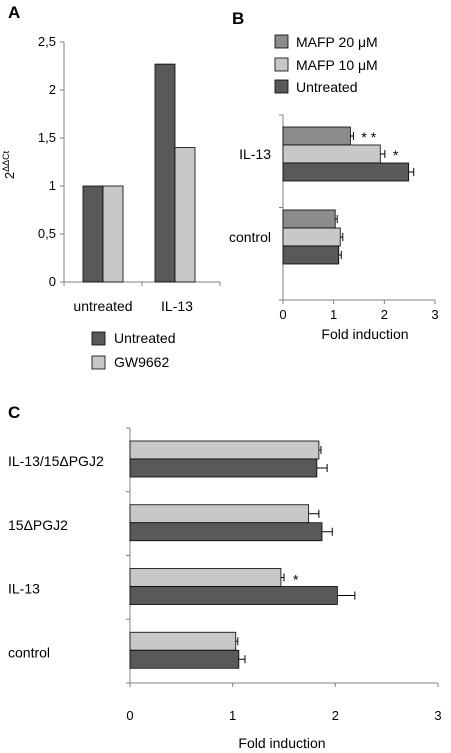 The image size is (451, 753). Describe the element at coordinates (368, 137) in the screenshot. I see `panel-b-significance: * *` at that location.